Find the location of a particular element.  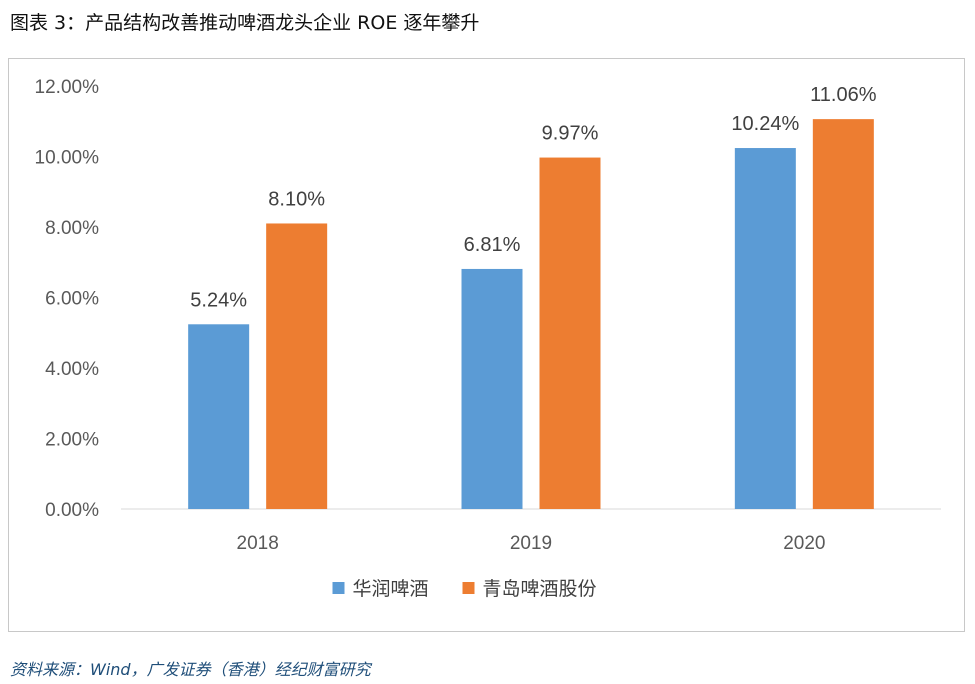

x-tick-label: 2018 is located at coordinates (258, 543).